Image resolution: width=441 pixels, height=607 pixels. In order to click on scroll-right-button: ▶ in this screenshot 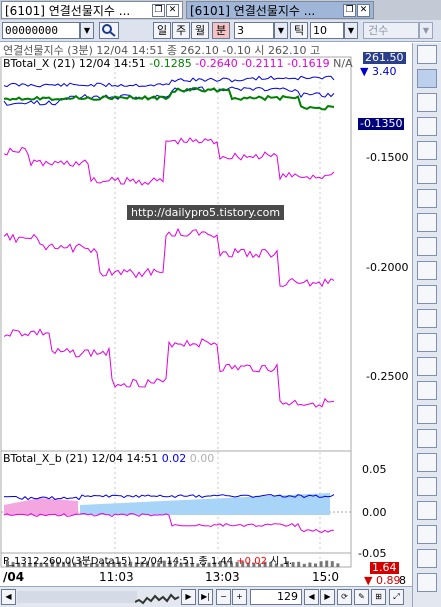, I will do `click(188, 597)`.